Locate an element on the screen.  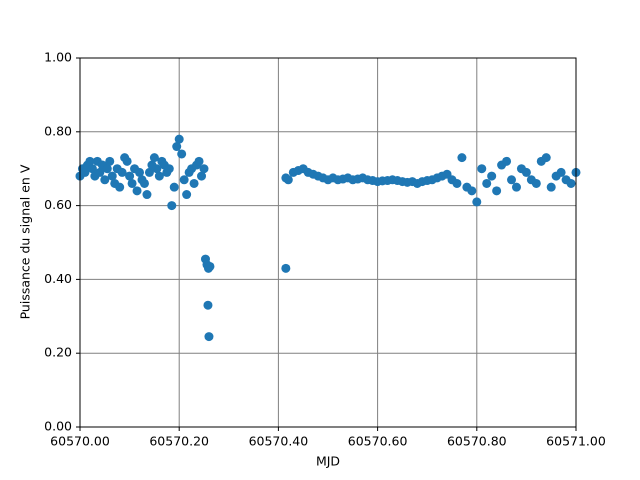
y-tick-label: 0.80 is located at coordinates (58, 130).